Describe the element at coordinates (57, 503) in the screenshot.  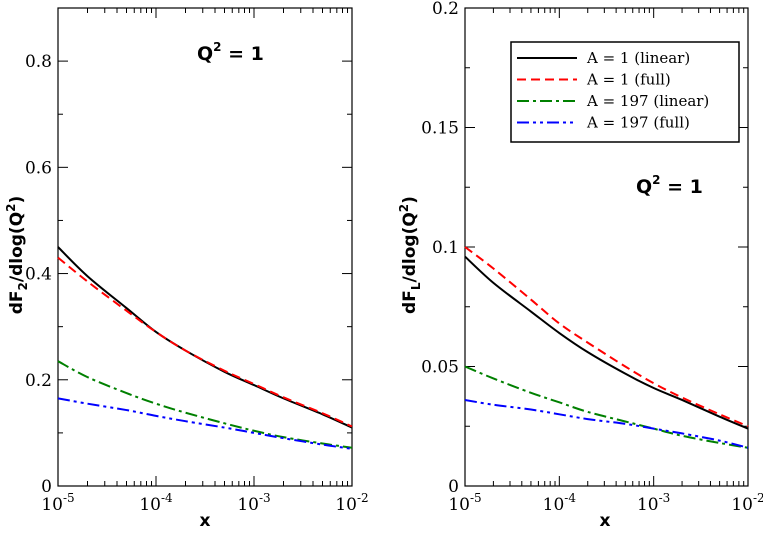
I see `left-x-tick-label: 10⁻⁵` at that location.